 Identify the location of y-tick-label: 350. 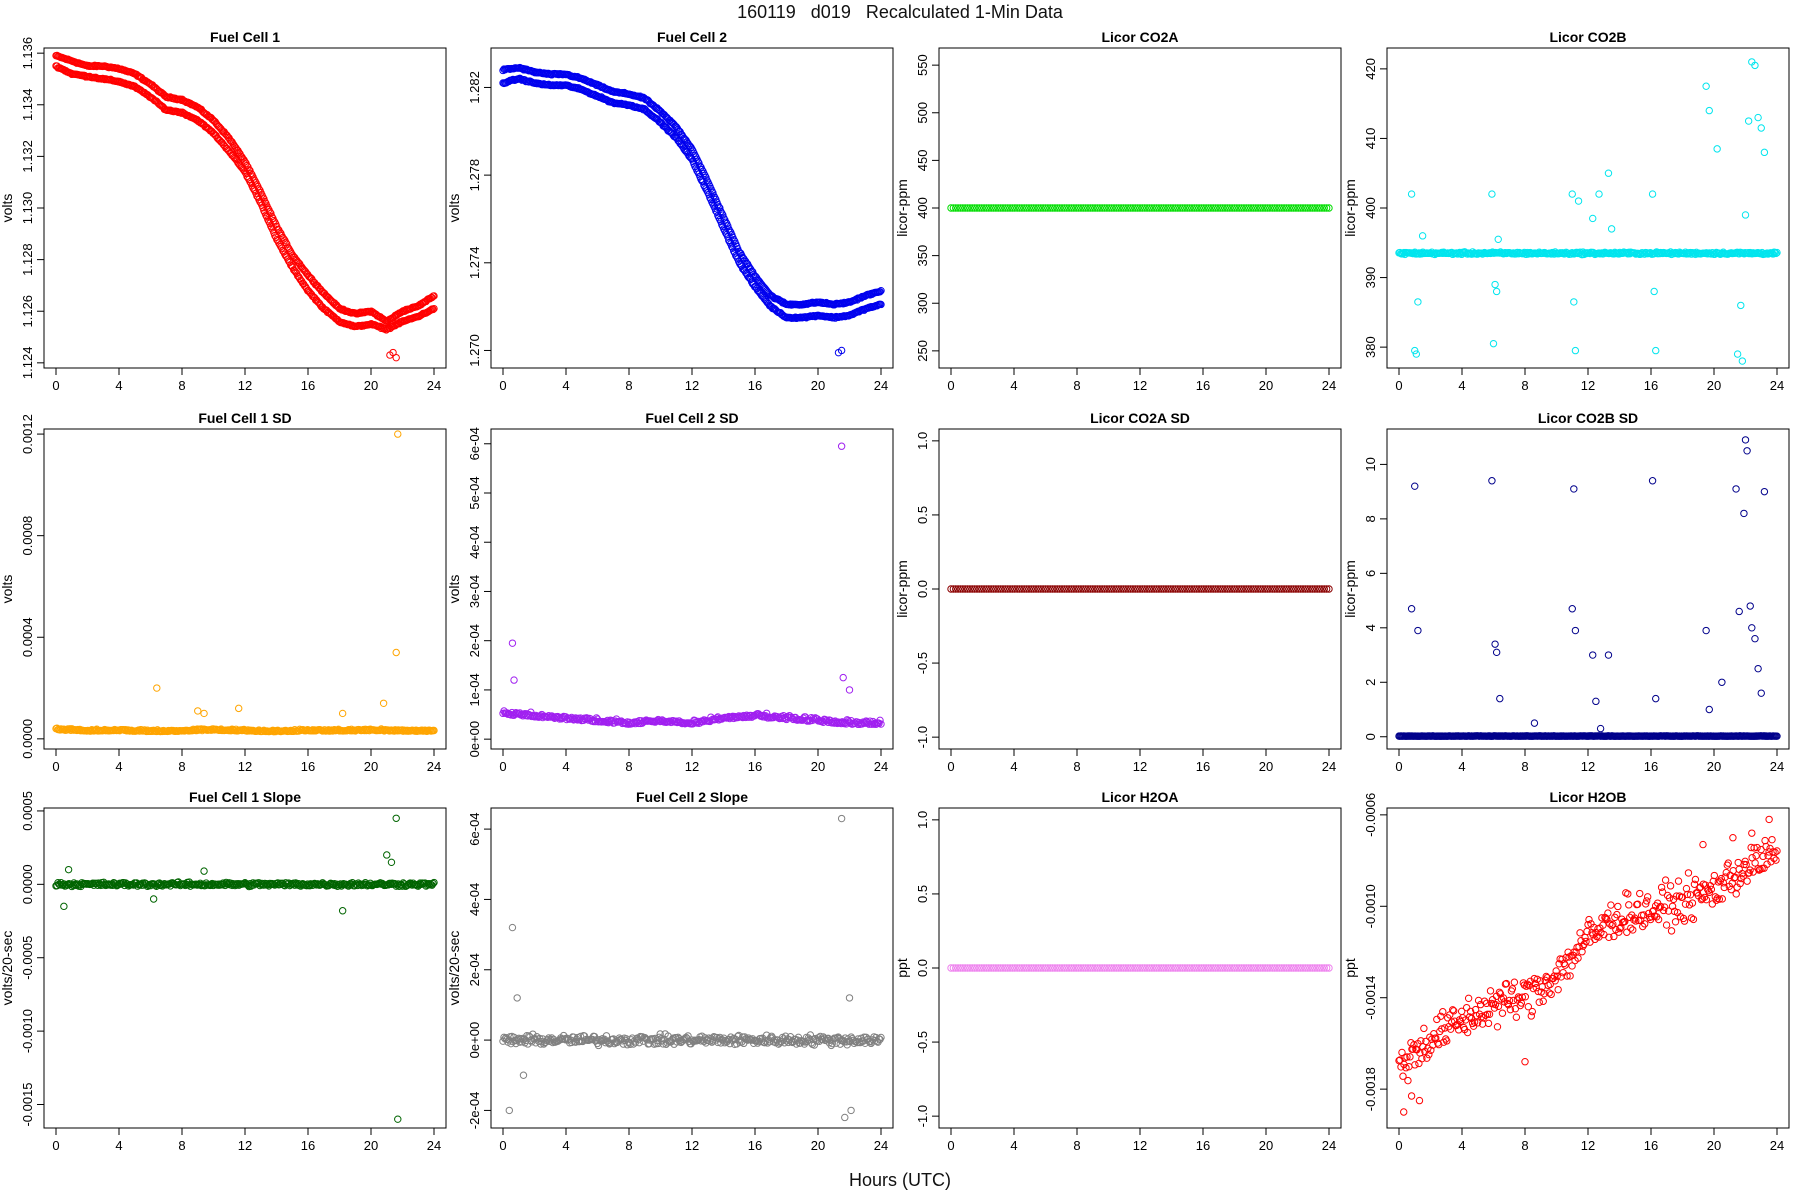
(922, 256).